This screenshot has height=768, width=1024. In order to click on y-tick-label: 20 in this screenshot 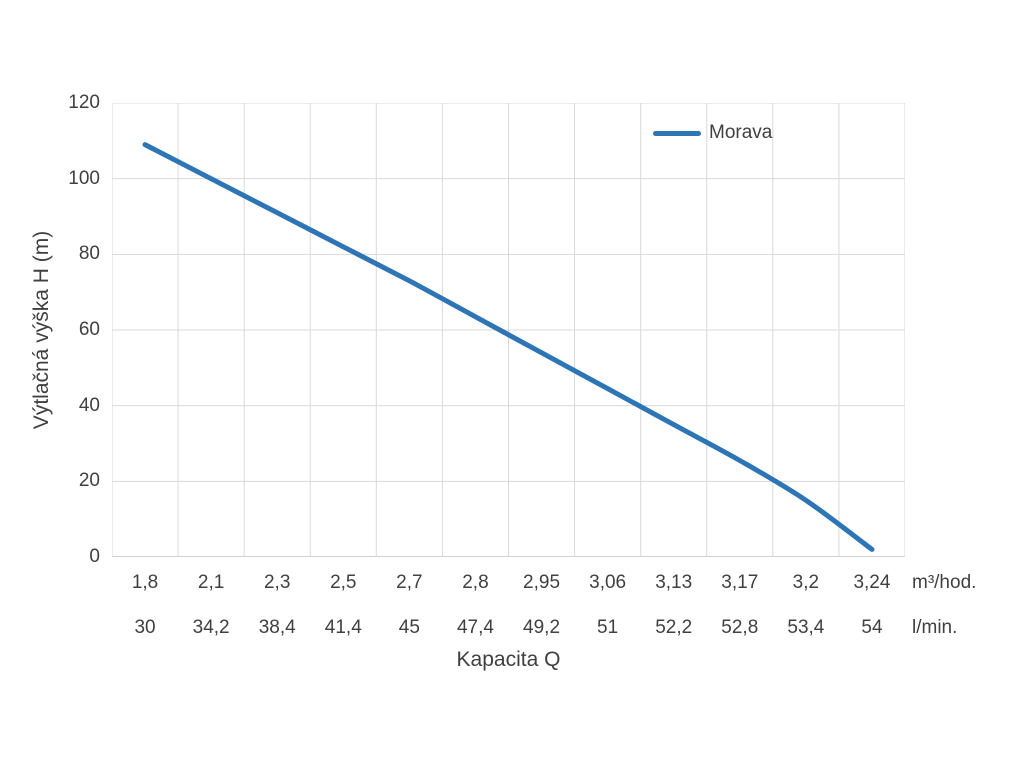, I will do `click(89, 481)`.